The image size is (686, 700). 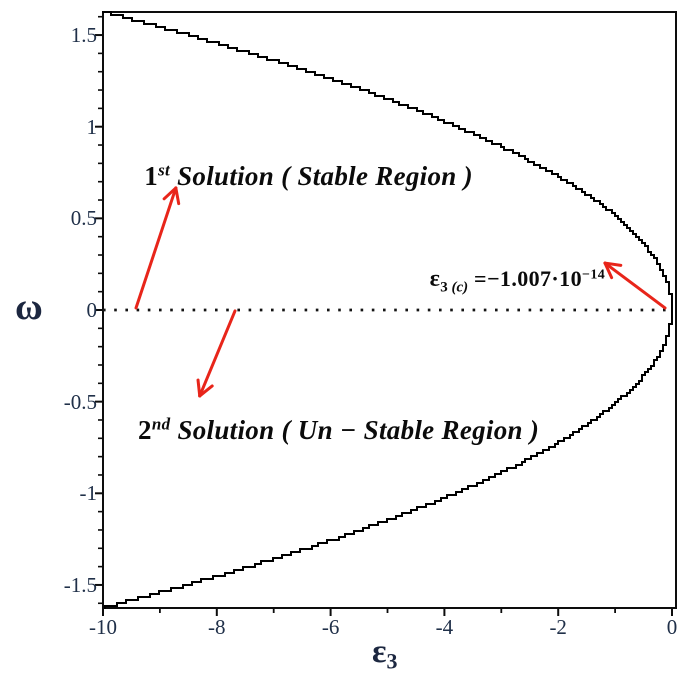 What do you see at coordinates (217, 627) in the screenshot?
I see `x-tick-label: -8` at bounding box center [217, 627].